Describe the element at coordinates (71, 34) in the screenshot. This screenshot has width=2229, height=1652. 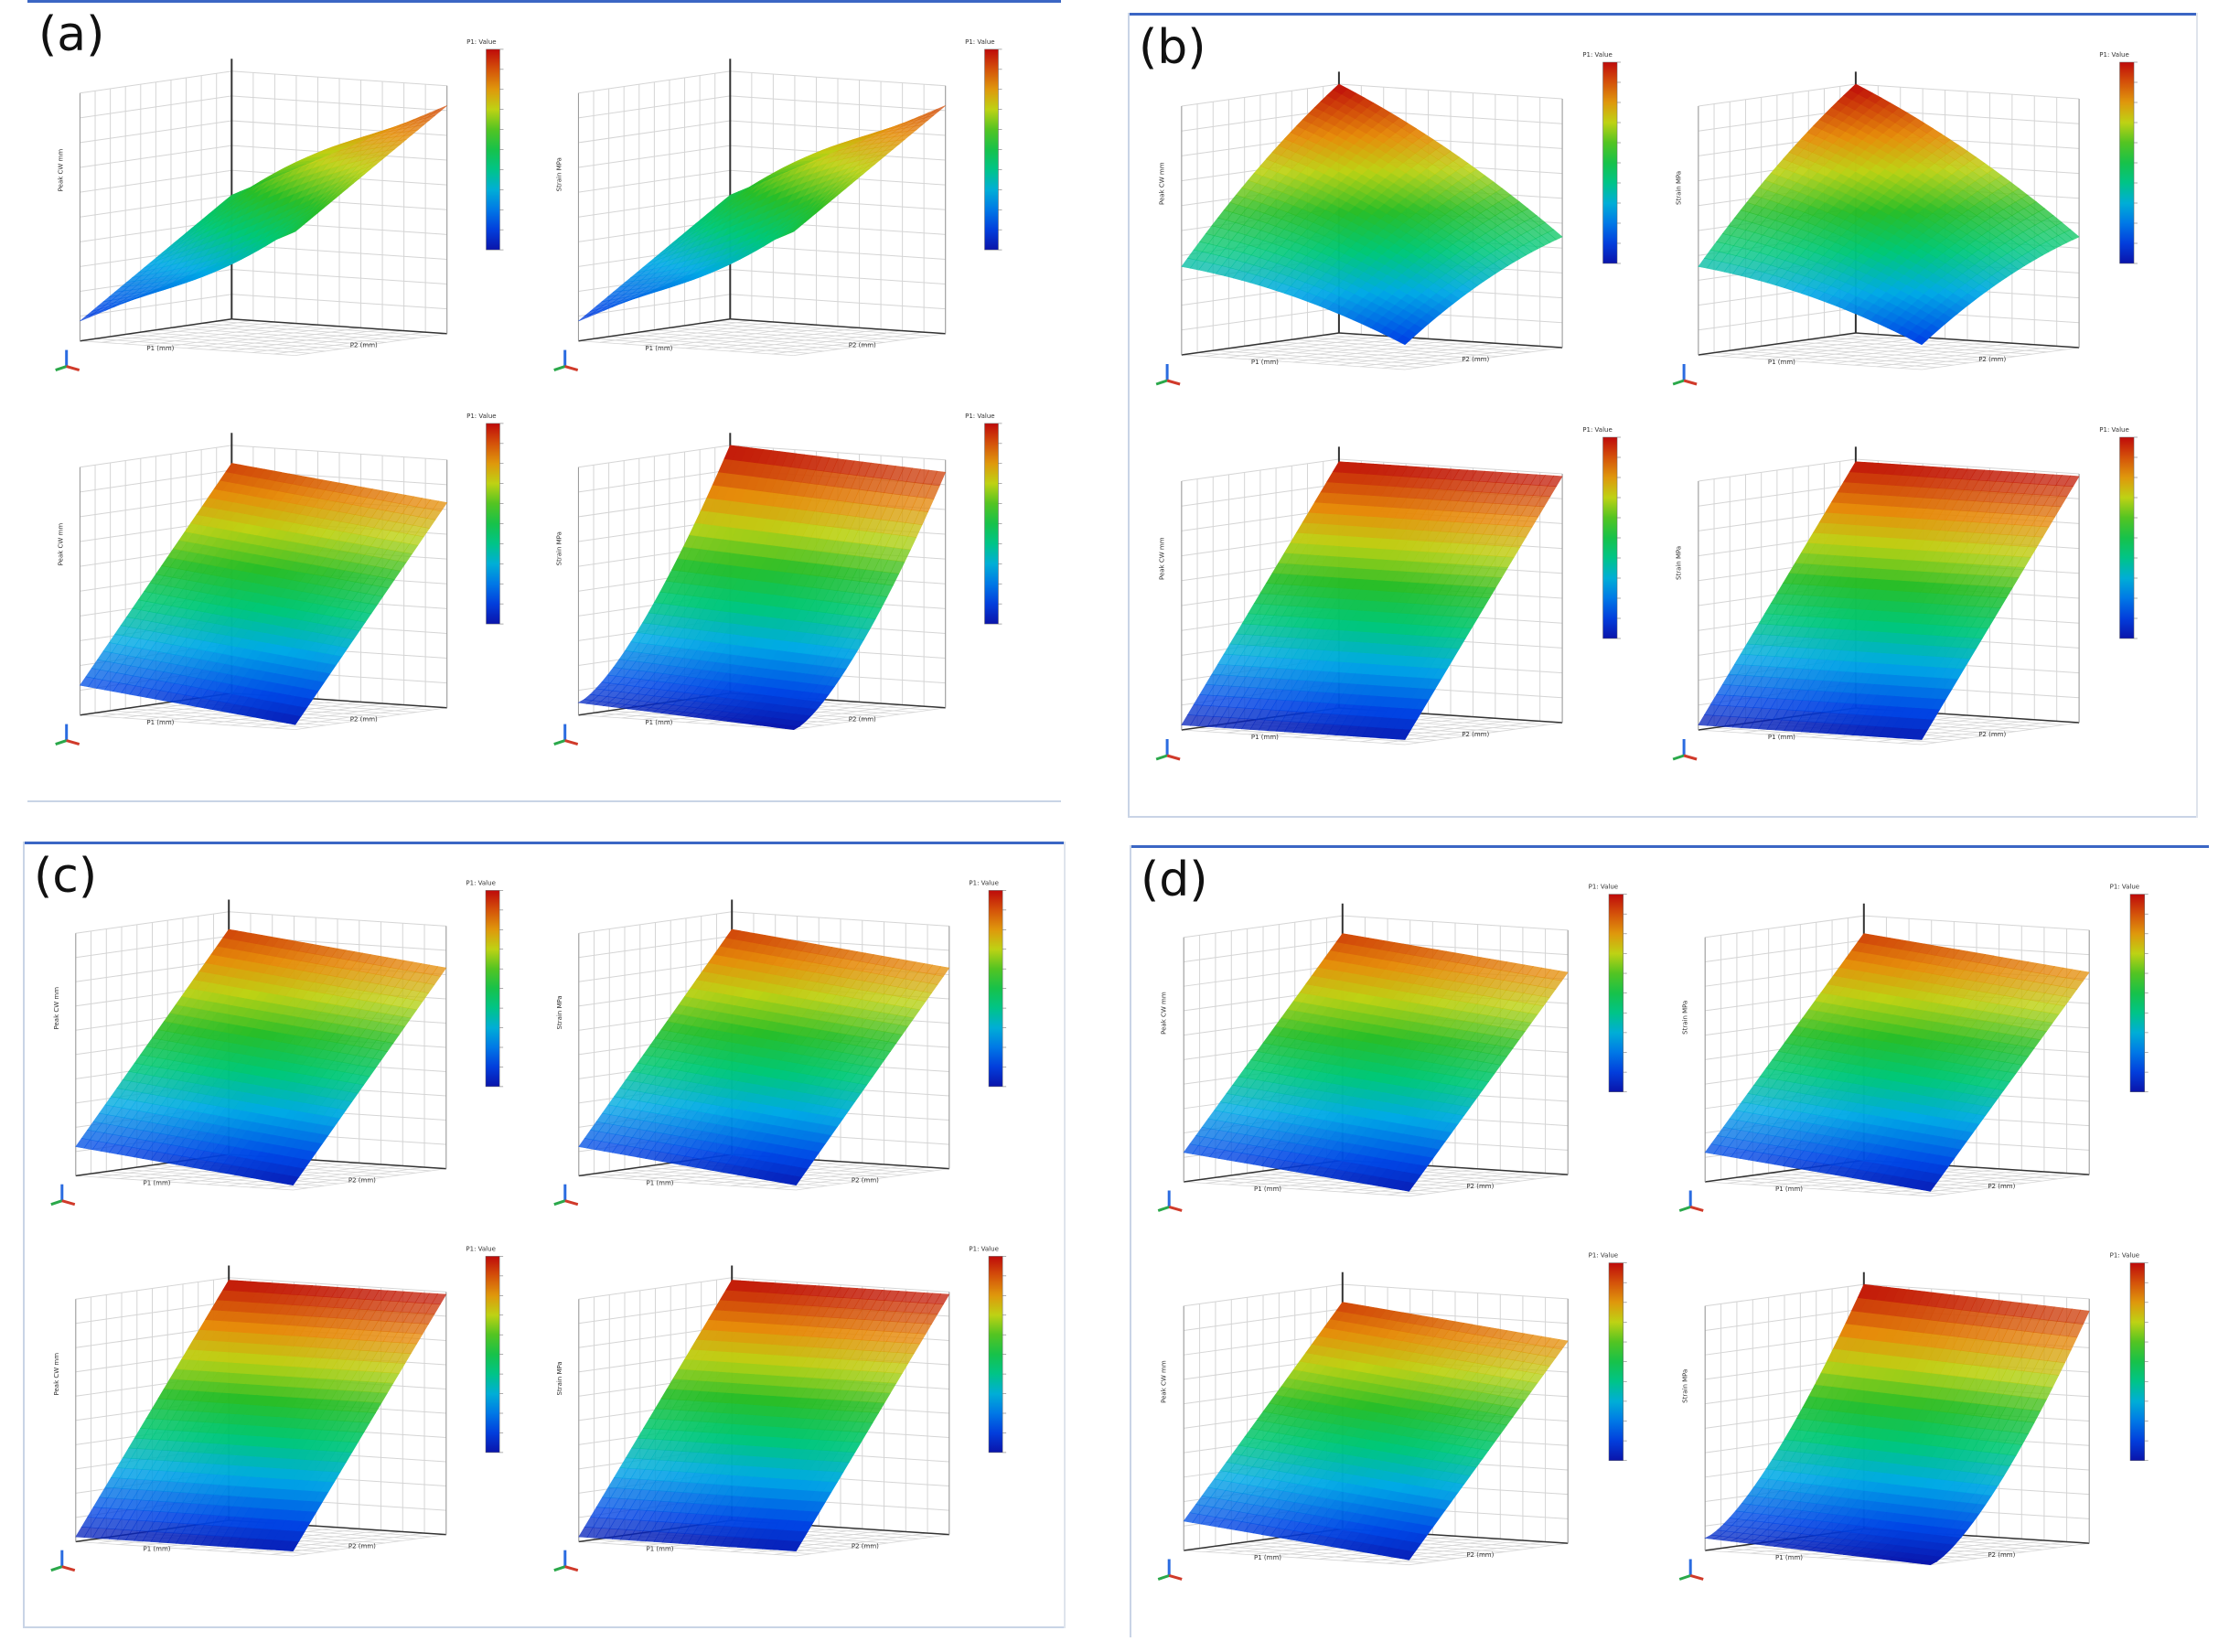
I see `panel-label: (a)` at that location.